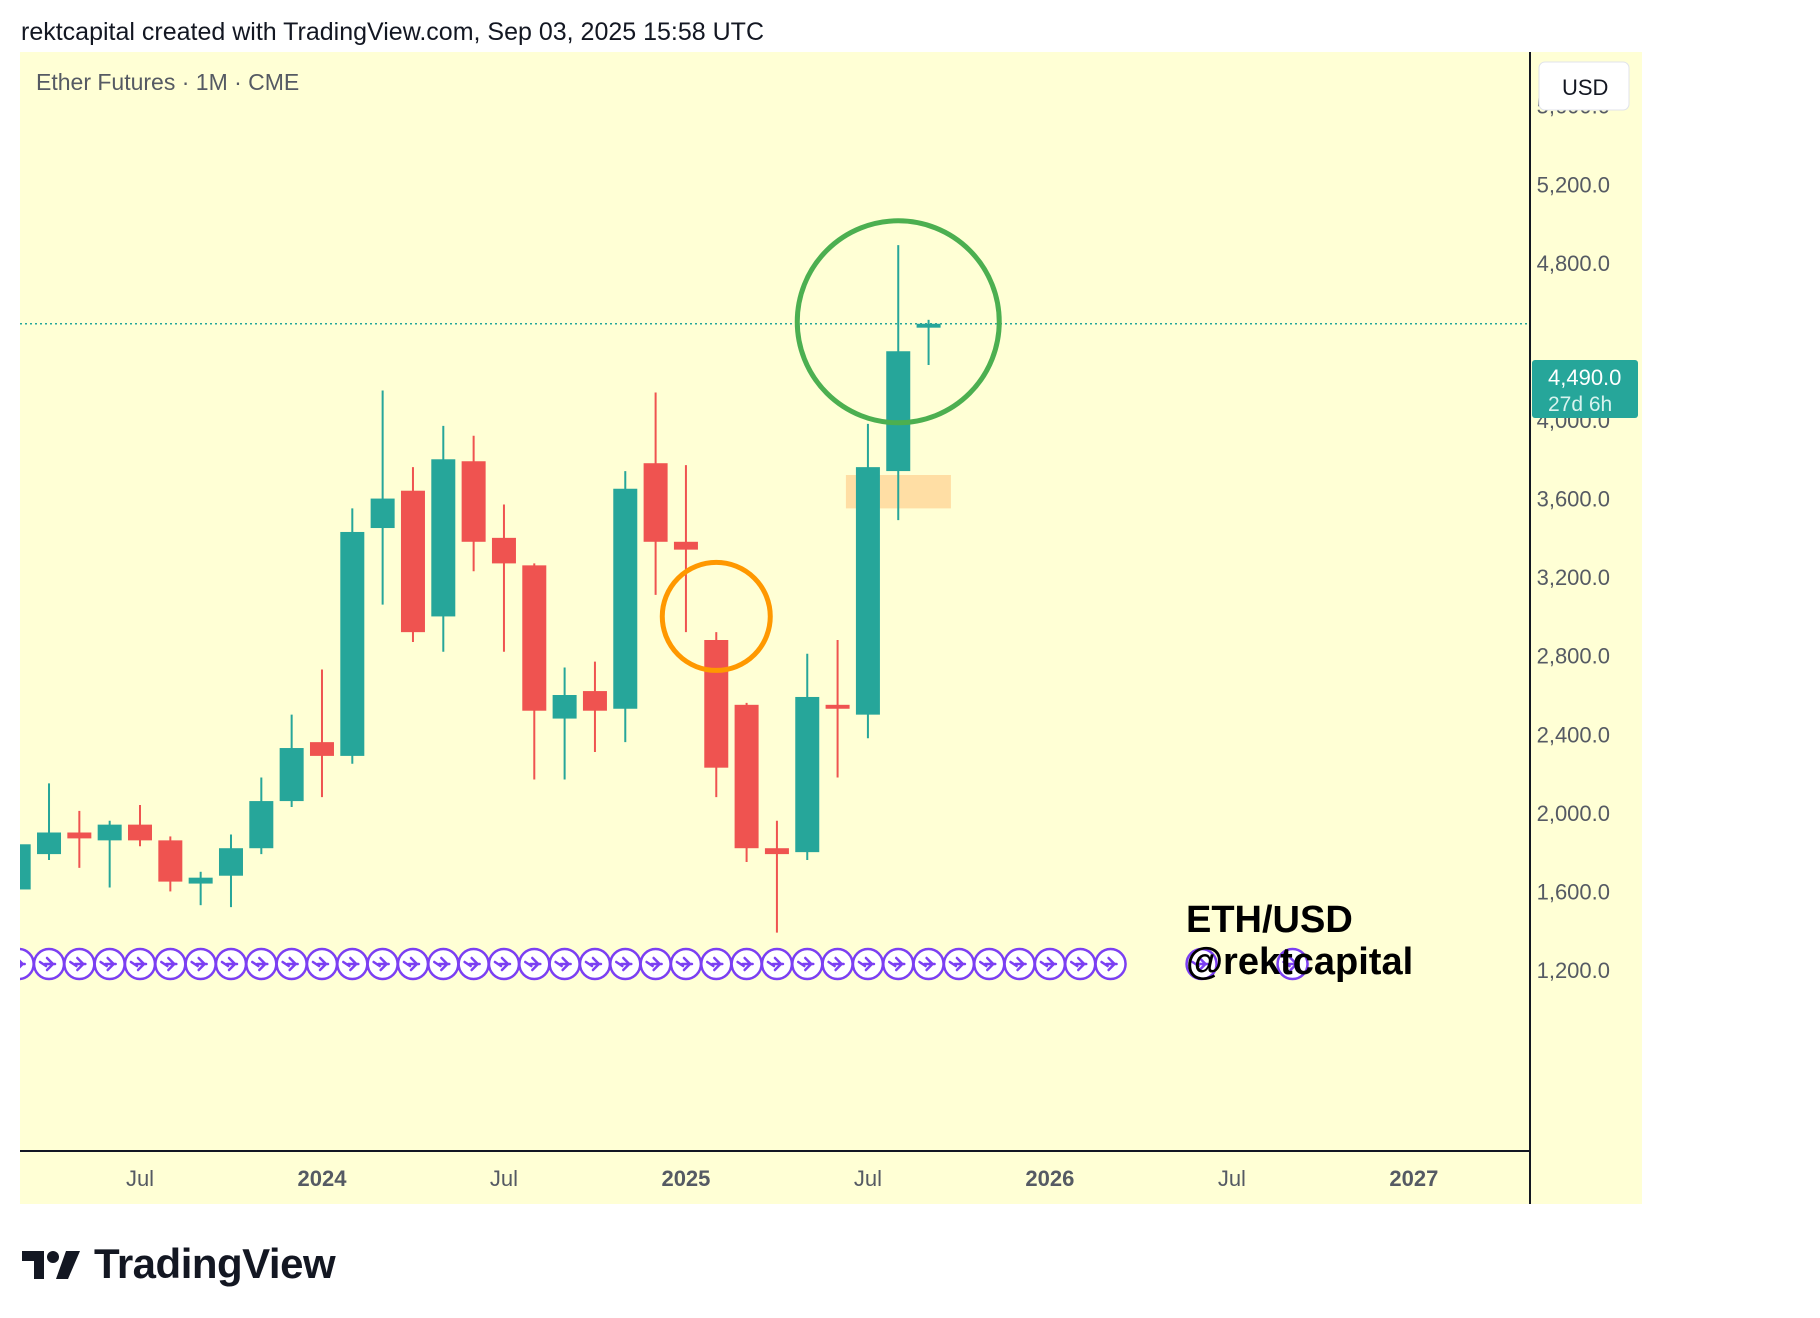 The width and height of the screenshot is (1820, 1318). What do you see at coordinates (1573, 734) in the screenshot?
I see `price-axis-tick-label: 2,400.0` at bounding box center [1573, 734].